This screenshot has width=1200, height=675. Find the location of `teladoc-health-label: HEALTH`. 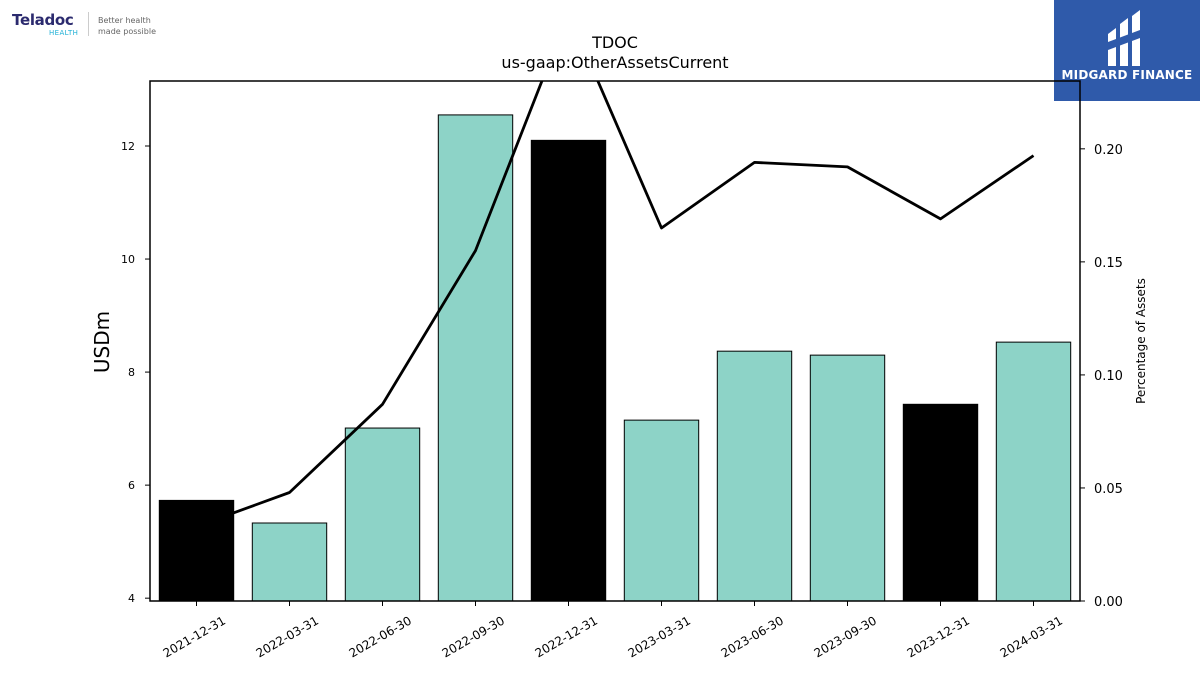

teladoc-health-label: HEALTH is located at coordinates (64, 33).